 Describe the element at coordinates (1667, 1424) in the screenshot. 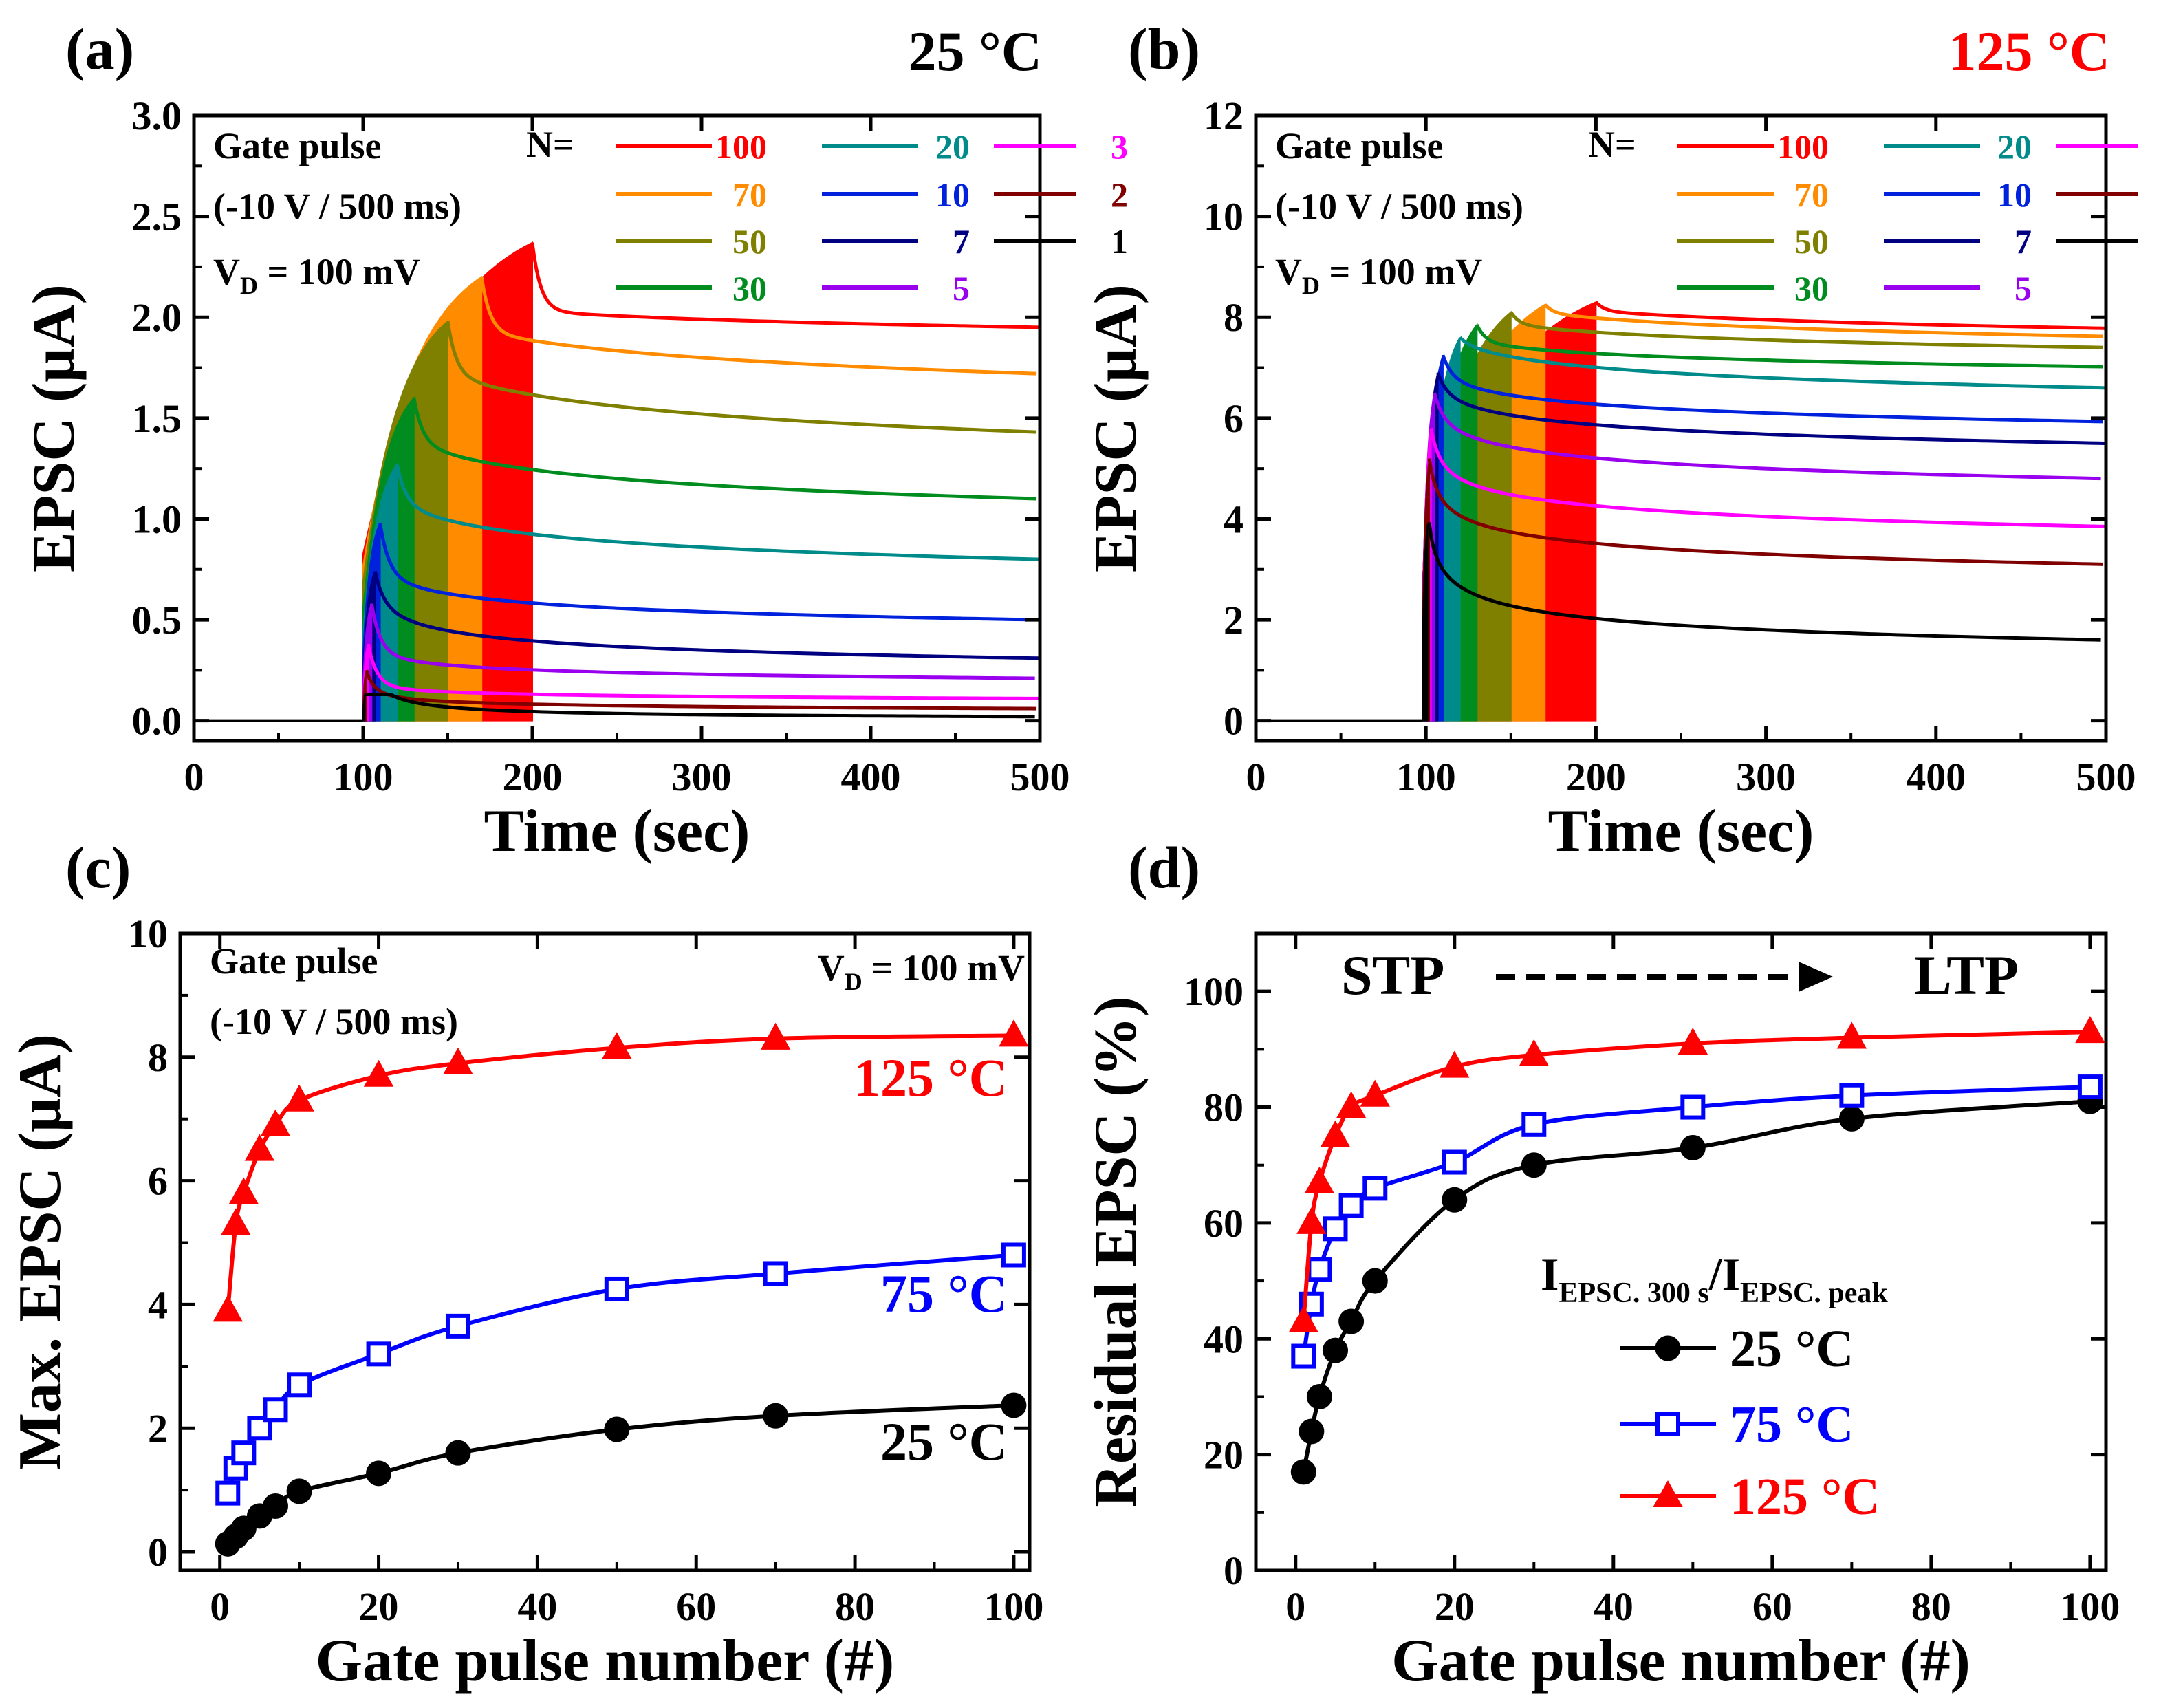

I see `legend-marker` at that location.